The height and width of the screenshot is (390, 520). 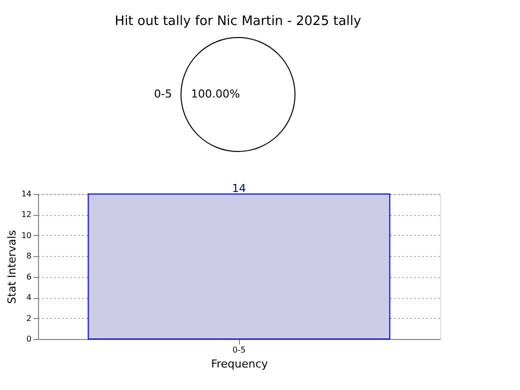 What do you see at coordinates (29, 297) in the screenshot?
I see `y-tick-label: 4` at bounding box center [29, 297].